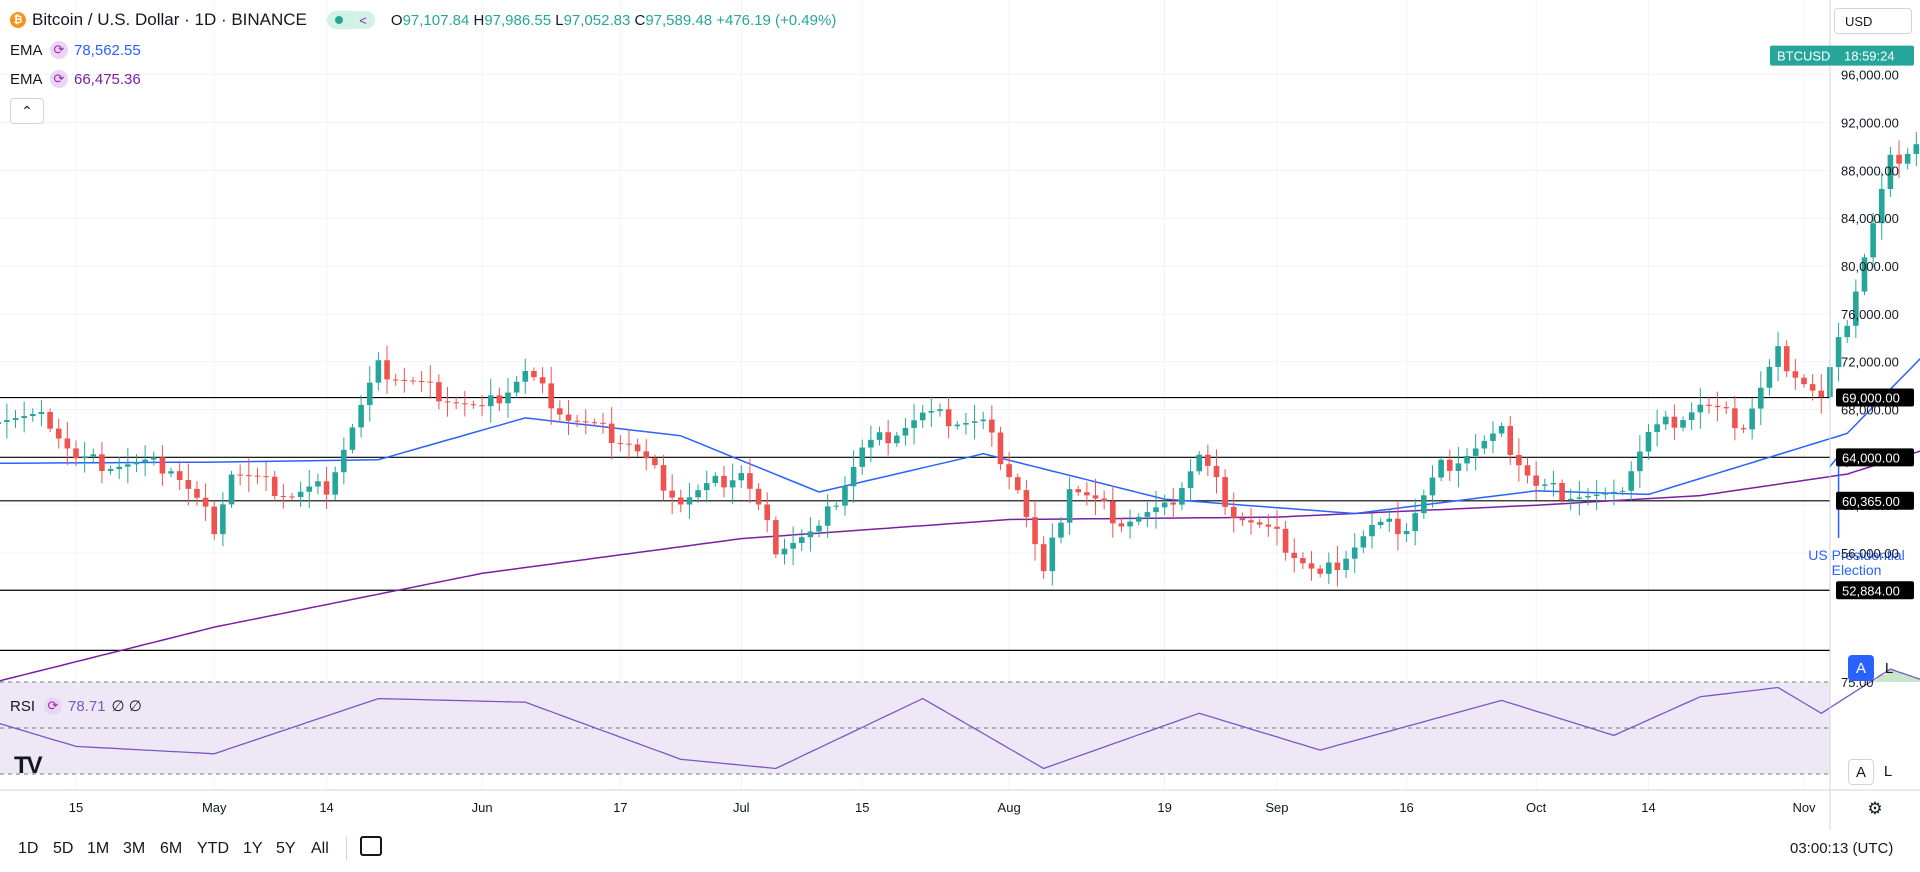 The width and height of the screenshot is (1920, 872). Describe the element at coordinates (1888, 771) in the screenshot. I see `rsi-log-scale-button: L` at that location.